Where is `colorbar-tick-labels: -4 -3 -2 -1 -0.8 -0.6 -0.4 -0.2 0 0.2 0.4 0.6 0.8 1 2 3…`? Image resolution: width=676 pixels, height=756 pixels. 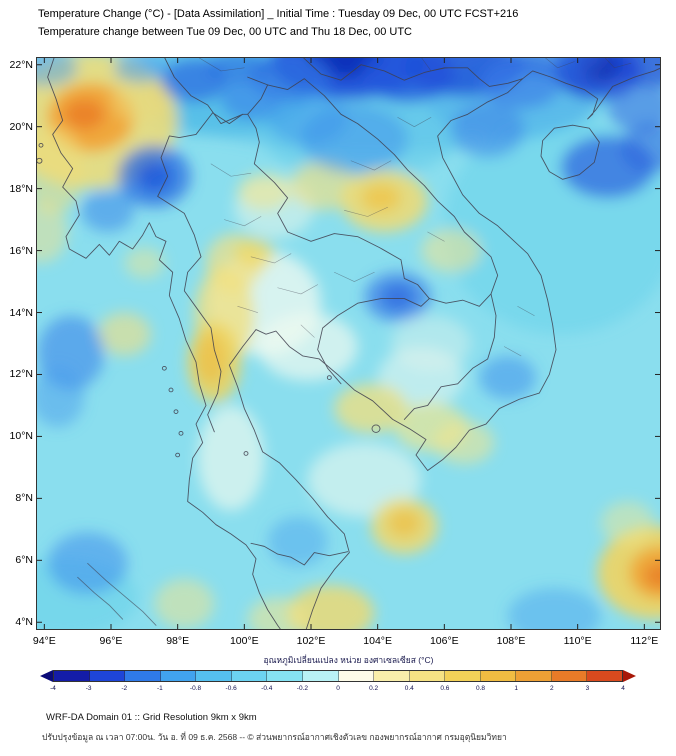 colorbar-tick-labels: -4 -3 -2 -1 -0.8 -0.6 -0.4 -0.2 0 0.2 0.4 0.6 0.8 1 2 3… is located at coordinates (337, 690).